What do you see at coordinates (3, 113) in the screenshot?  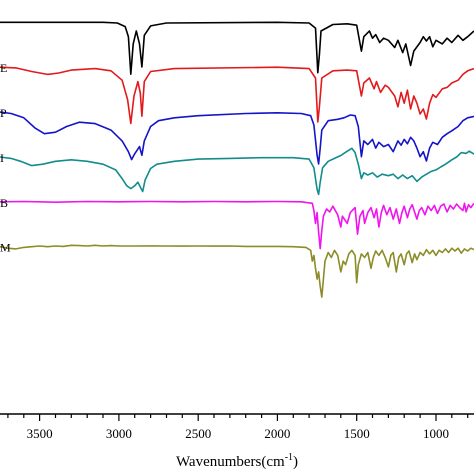 I see `series-label-p: P` at bounding box center [3, 113].